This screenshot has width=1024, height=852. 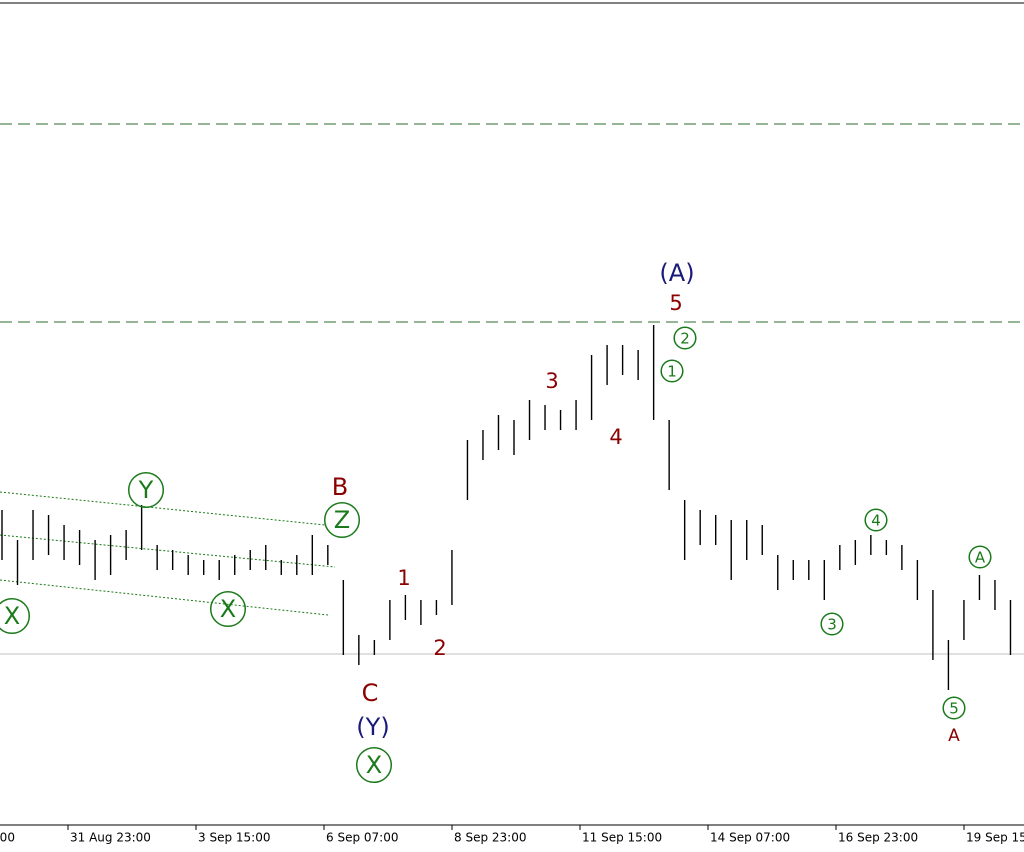 I want to click on x-tick-label: 31 Aug 23:00, so click(x=110, y=838).